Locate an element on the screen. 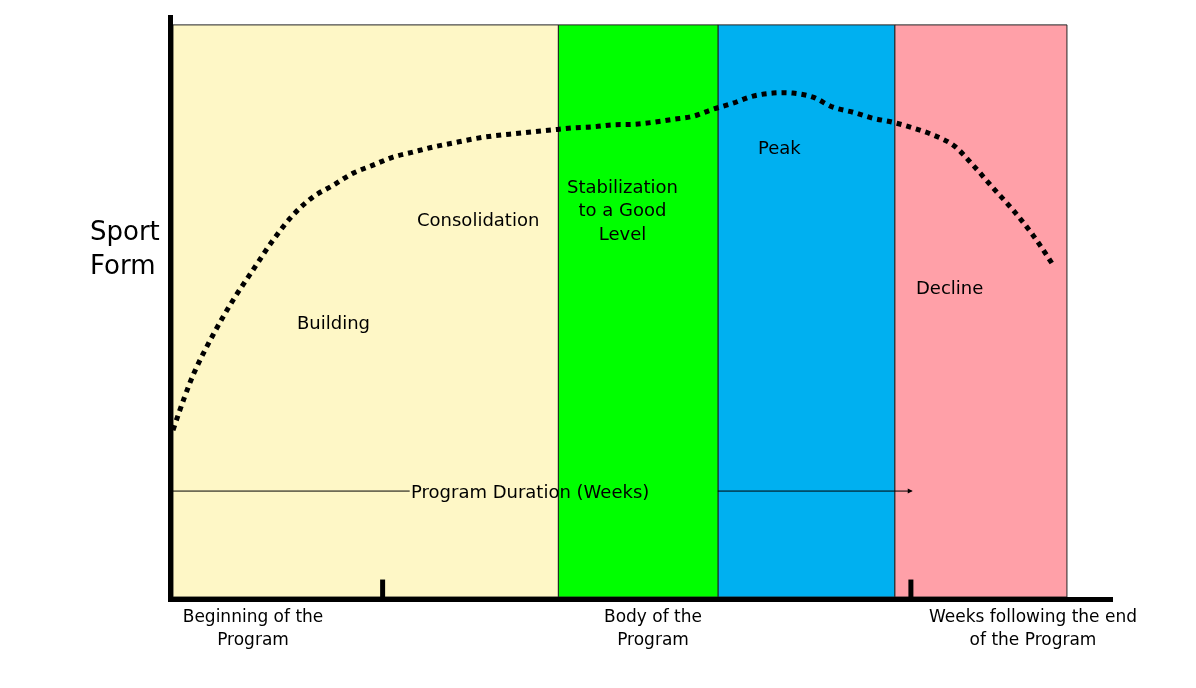  annotation: Decline is located at coordinates (950, 287).